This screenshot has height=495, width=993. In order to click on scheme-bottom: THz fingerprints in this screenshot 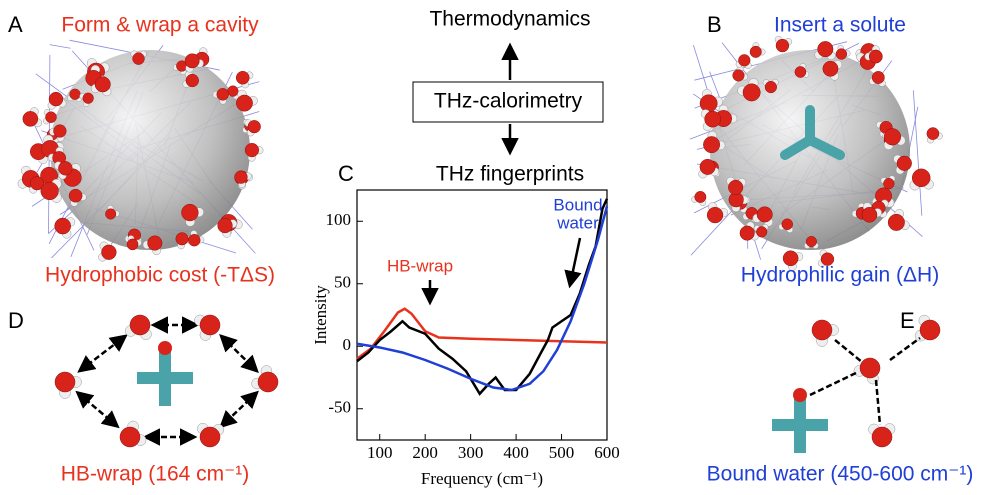, I will do `click(510, 174)`.